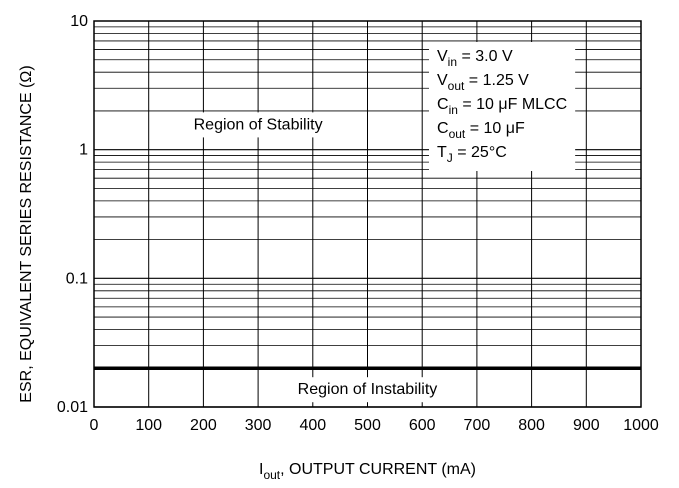 This screenshot has width=679, height=488. What do you see at coordinates (480, 152) in the screenshot?
I see `condition-value: = 25°C` at bounding box center [480, 152].